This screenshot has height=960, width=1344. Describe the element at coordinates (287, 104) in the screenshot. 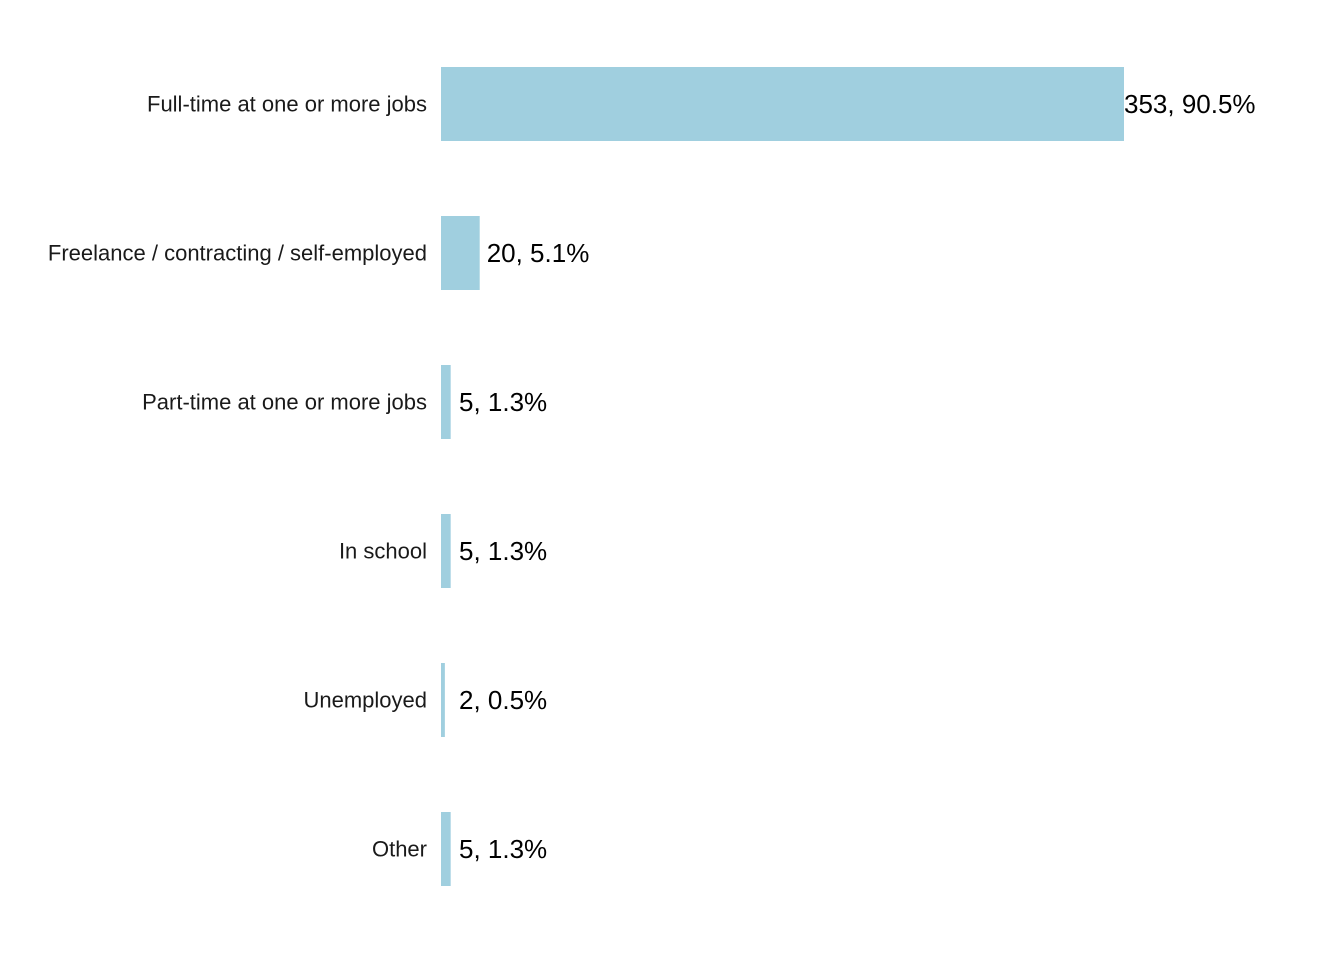

I see `category-label-full-time-at-one-or-more-jobs: Full-time at one or more jobs` at that location.